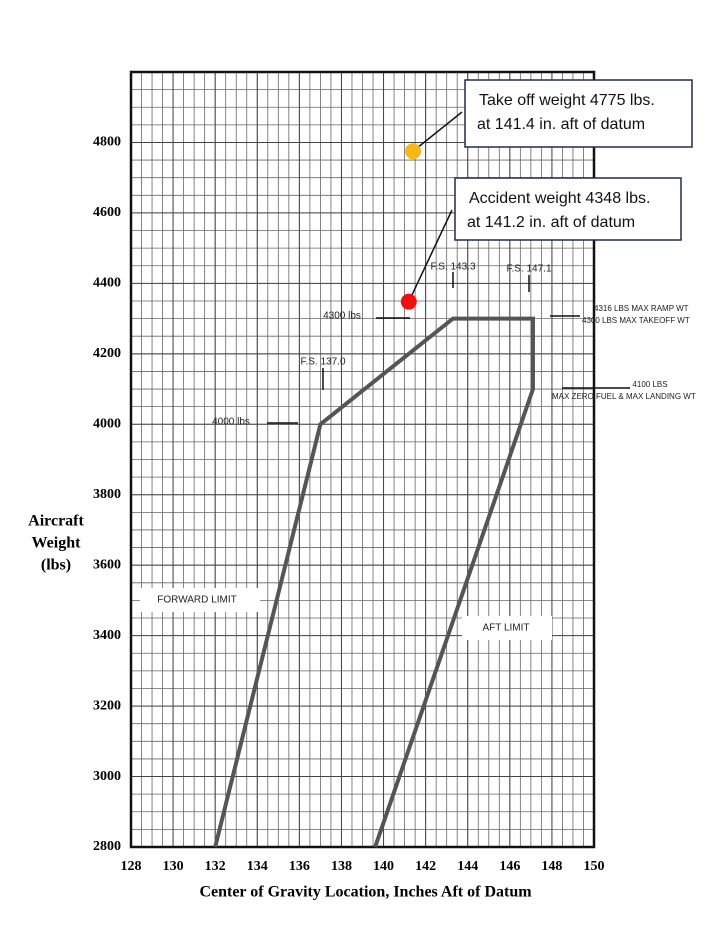  Describe the element at coordinates (56, 565) in the screenshot. I see `y-axis-title: (lbs)` at that location.